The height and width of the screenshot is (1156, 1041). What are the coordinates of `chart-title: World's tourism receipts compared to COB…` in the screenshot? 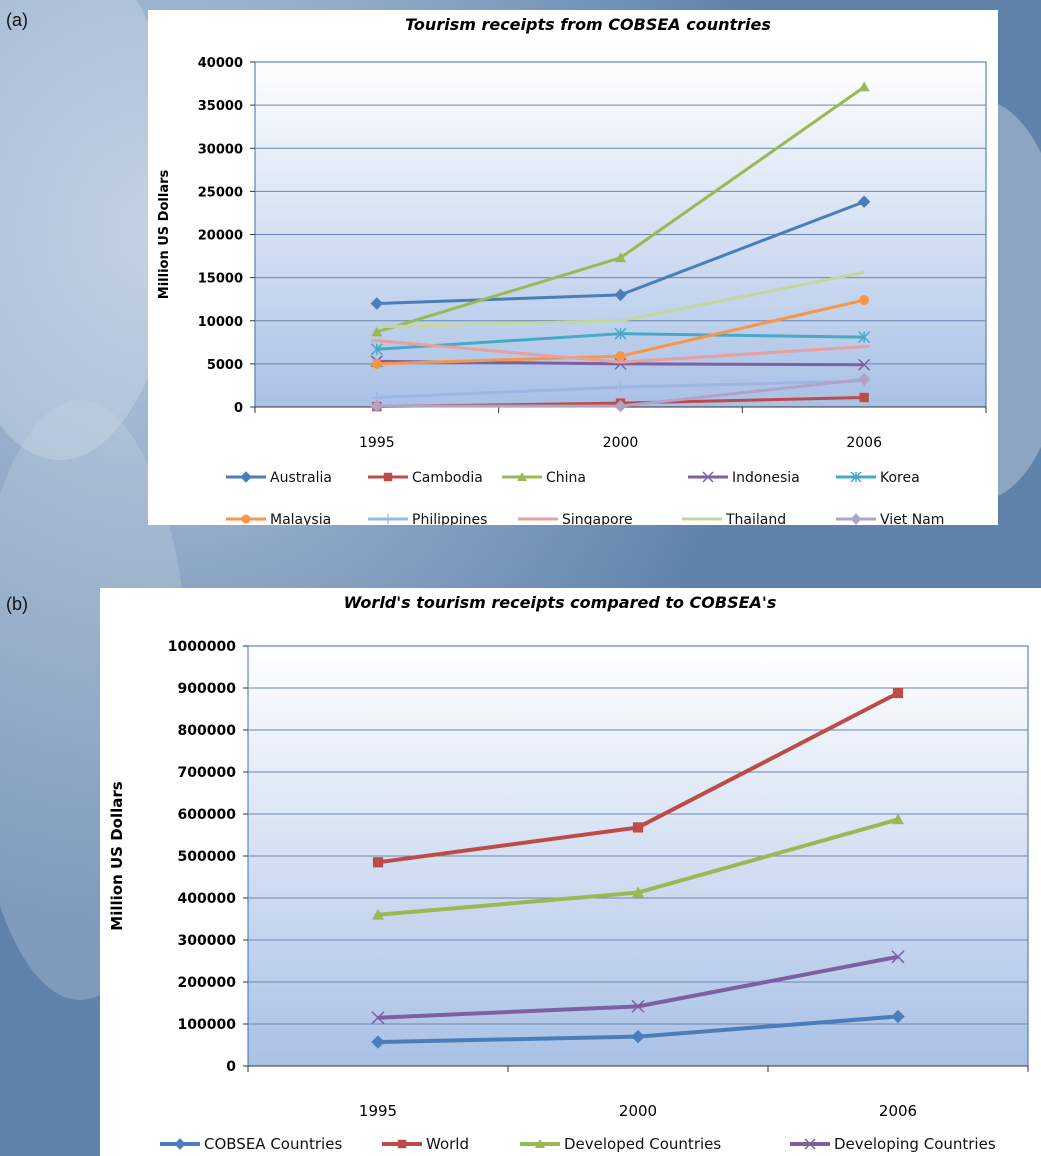 It's located at (560, 602).